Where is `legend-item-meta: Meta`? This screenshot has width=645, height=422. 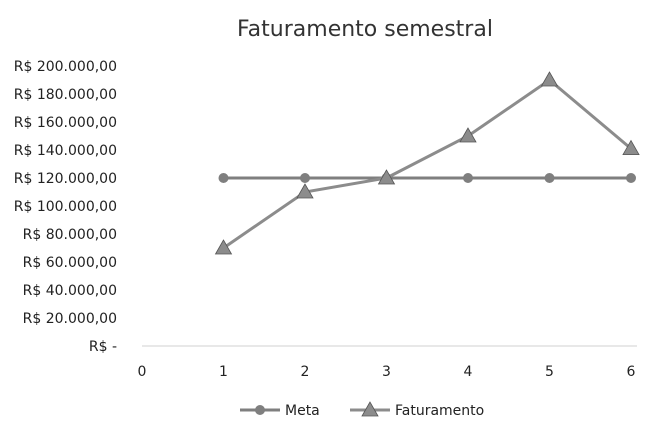
legend-item-meta: Meta is located at coordinates (280, 411).